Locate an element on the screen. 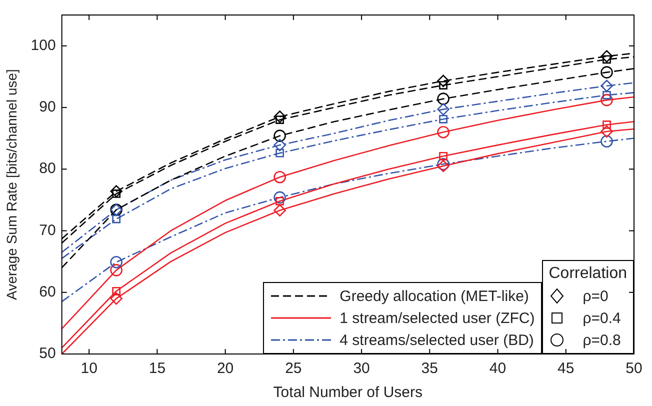 The width and height of the screenshot is (652, 406). legend-title: Correlation is located at coordinates (587, 274).